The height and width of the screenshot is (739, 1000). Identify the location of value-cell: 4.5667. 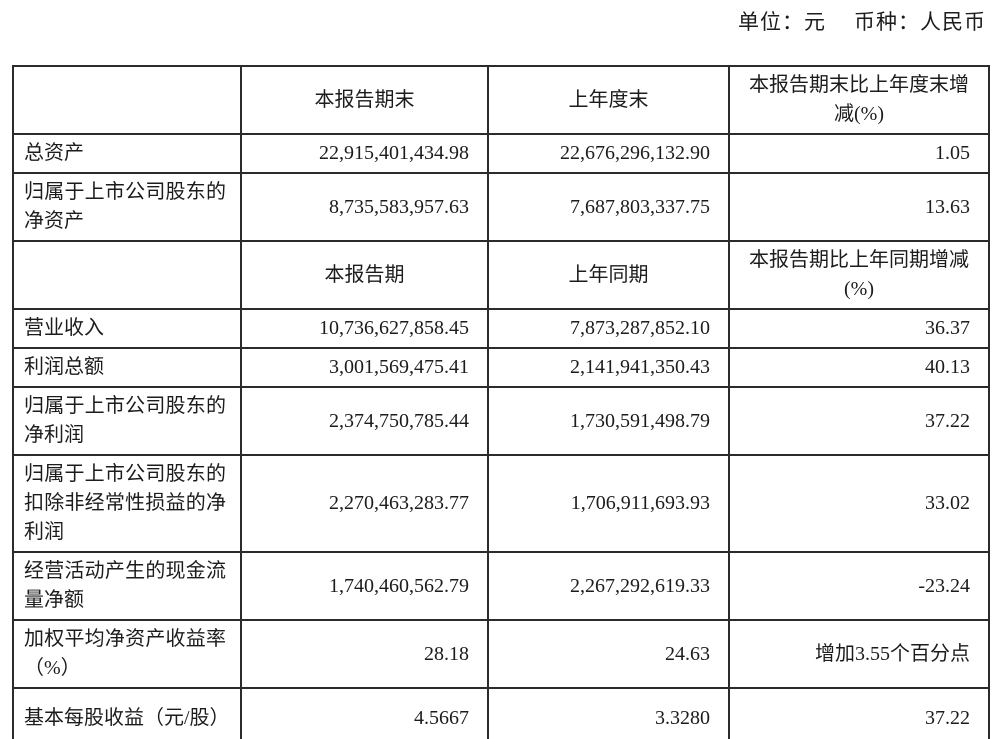
(364, 713).